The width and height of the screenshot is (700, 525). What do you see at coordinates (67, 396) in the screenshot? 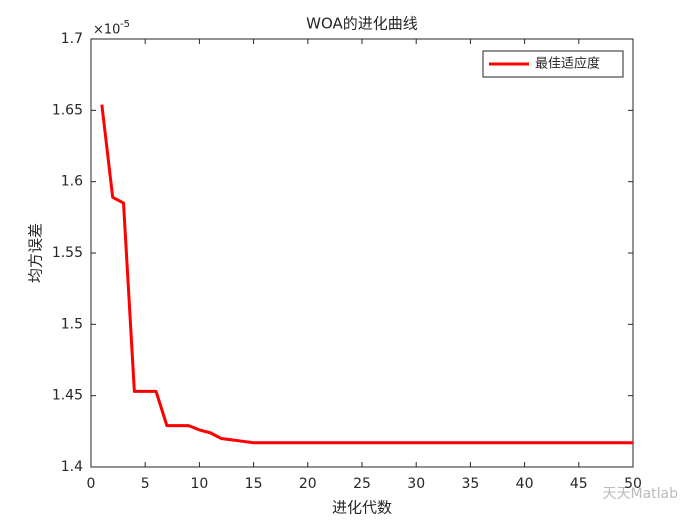
I see `y-tick-label: 1.45` at bounding box center [67, 396].